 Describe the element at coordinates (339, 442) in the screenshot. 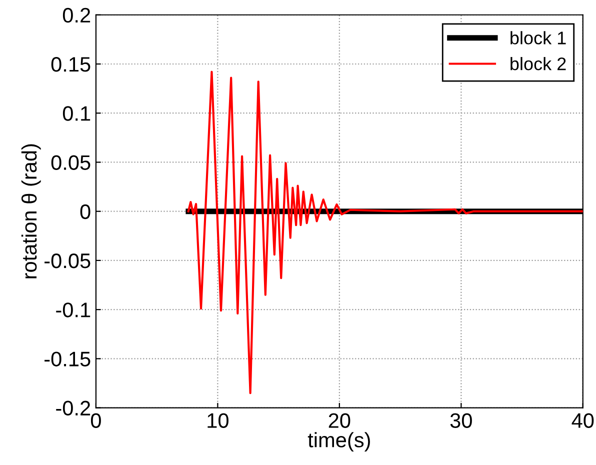

I see `x-axis-title: time(s)` at that location.